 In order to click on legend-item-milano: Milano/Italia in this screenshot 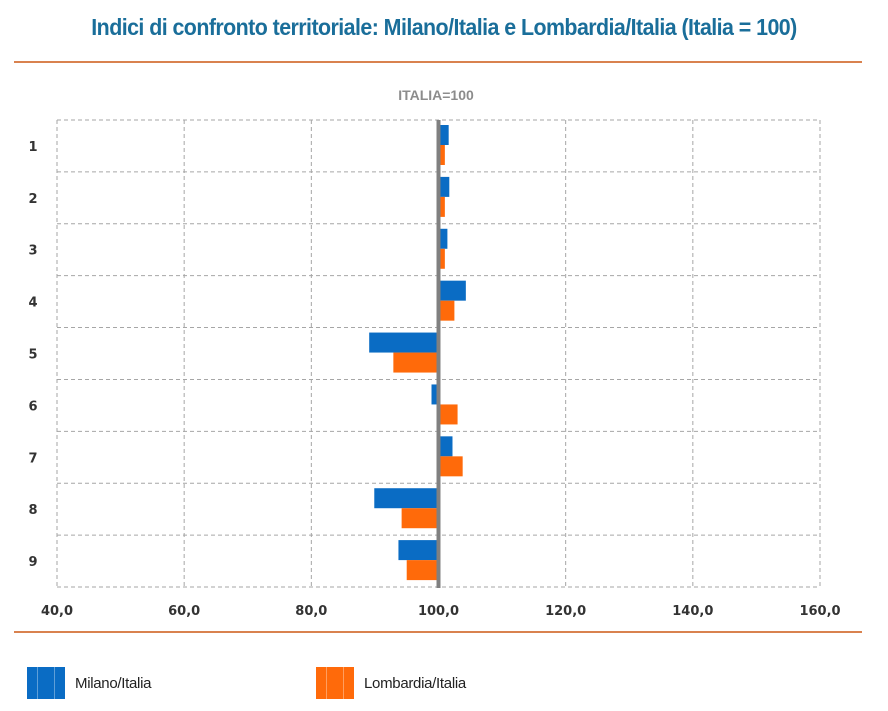, I will do `click(89, 683)`.